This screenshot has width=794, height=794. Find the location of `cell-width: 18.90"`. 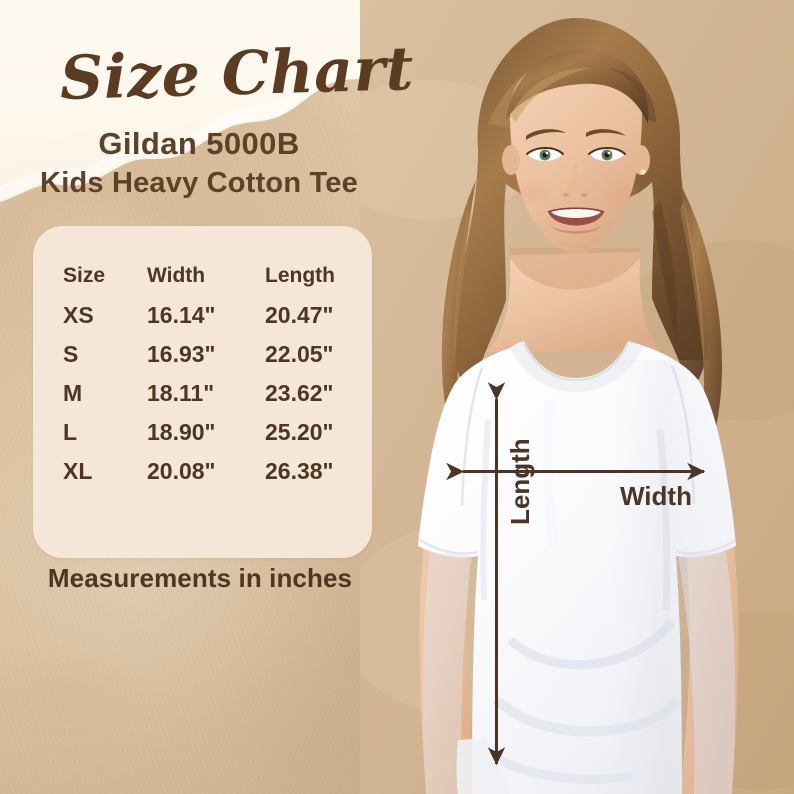

cell-width: 18.90" is located at coordinates (181, 432).